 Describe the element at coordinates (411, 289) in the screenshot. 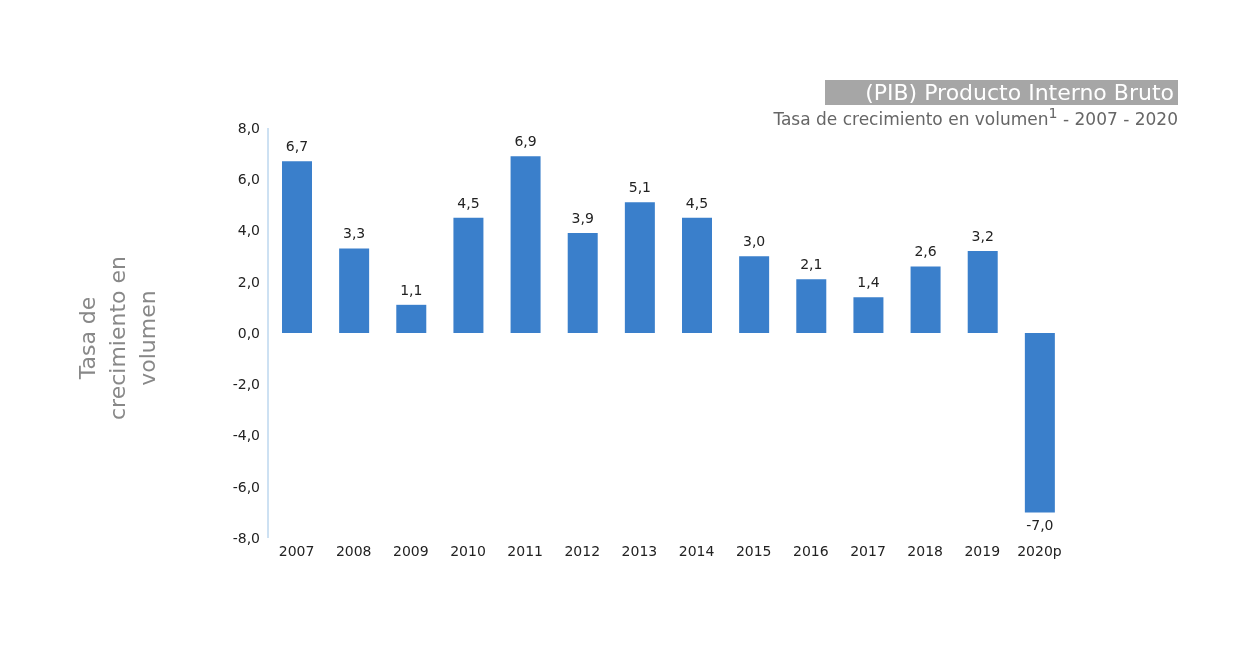

I see `data-label: 1,1` at that location.